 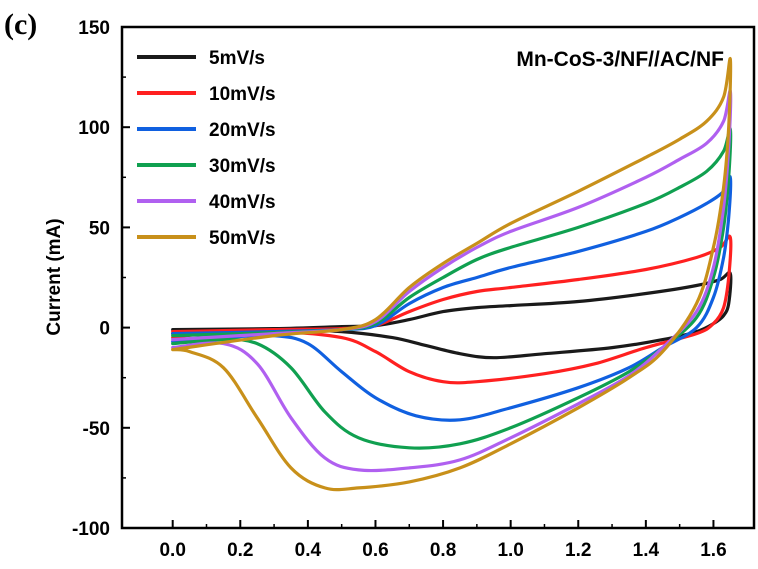 I want to click on x-tick-label: 1.2, so click(x=578, y=550).